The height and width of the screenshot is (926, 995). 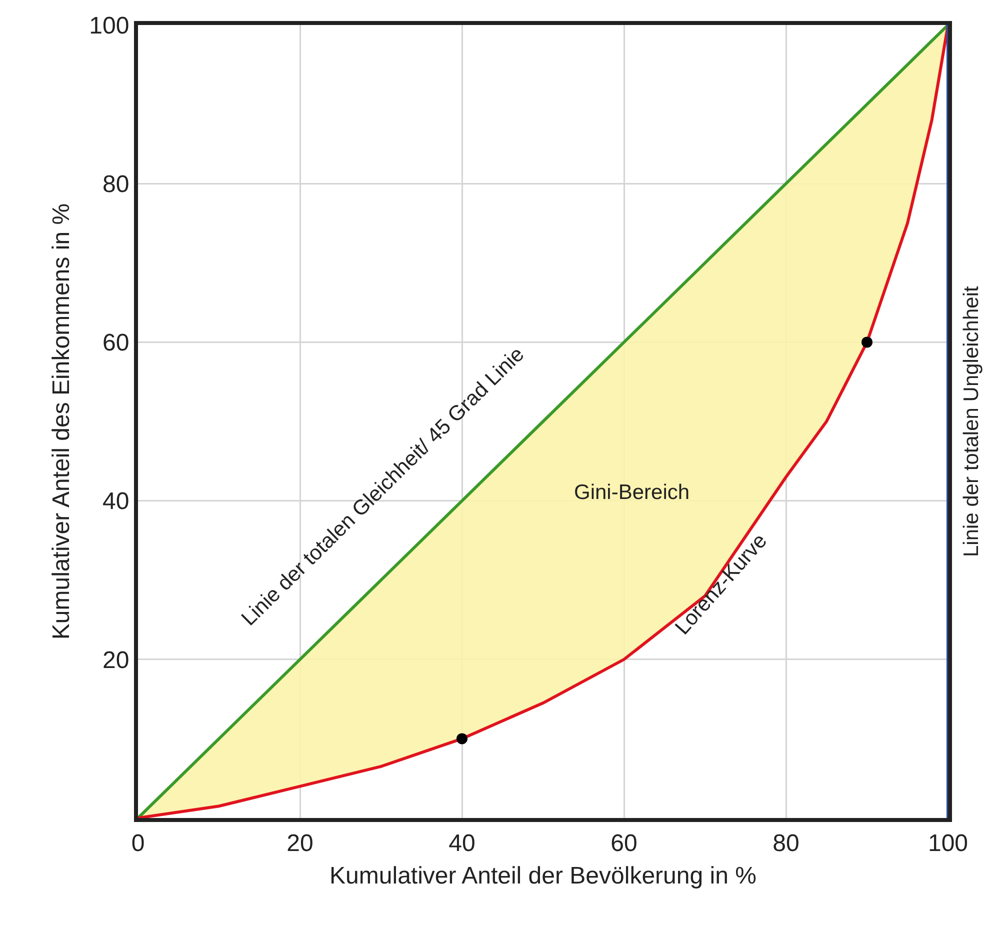 What do you see at coordinates (61, 421) in the screenshot?
I see `y-axis-title: Kumulativer Anteil des Einkommens in %` at bounding box center [61, 421].